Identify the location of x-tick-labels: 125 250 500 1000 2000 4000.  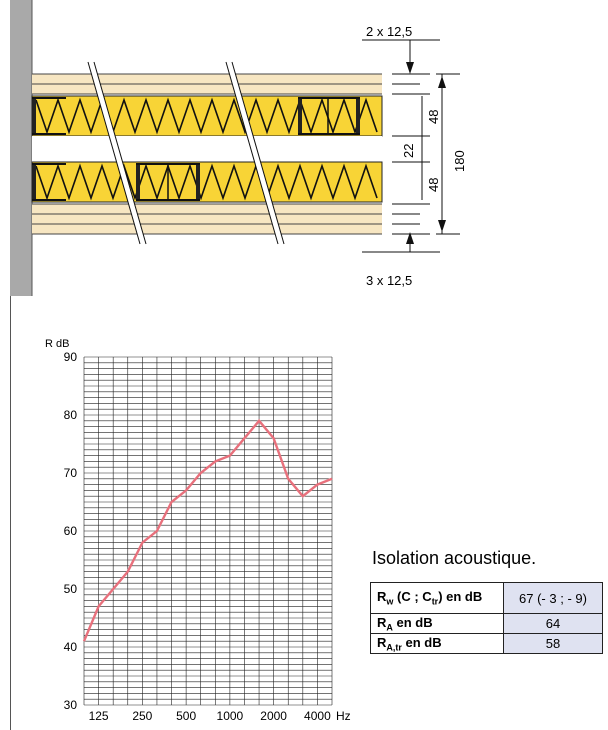
(210, 716).